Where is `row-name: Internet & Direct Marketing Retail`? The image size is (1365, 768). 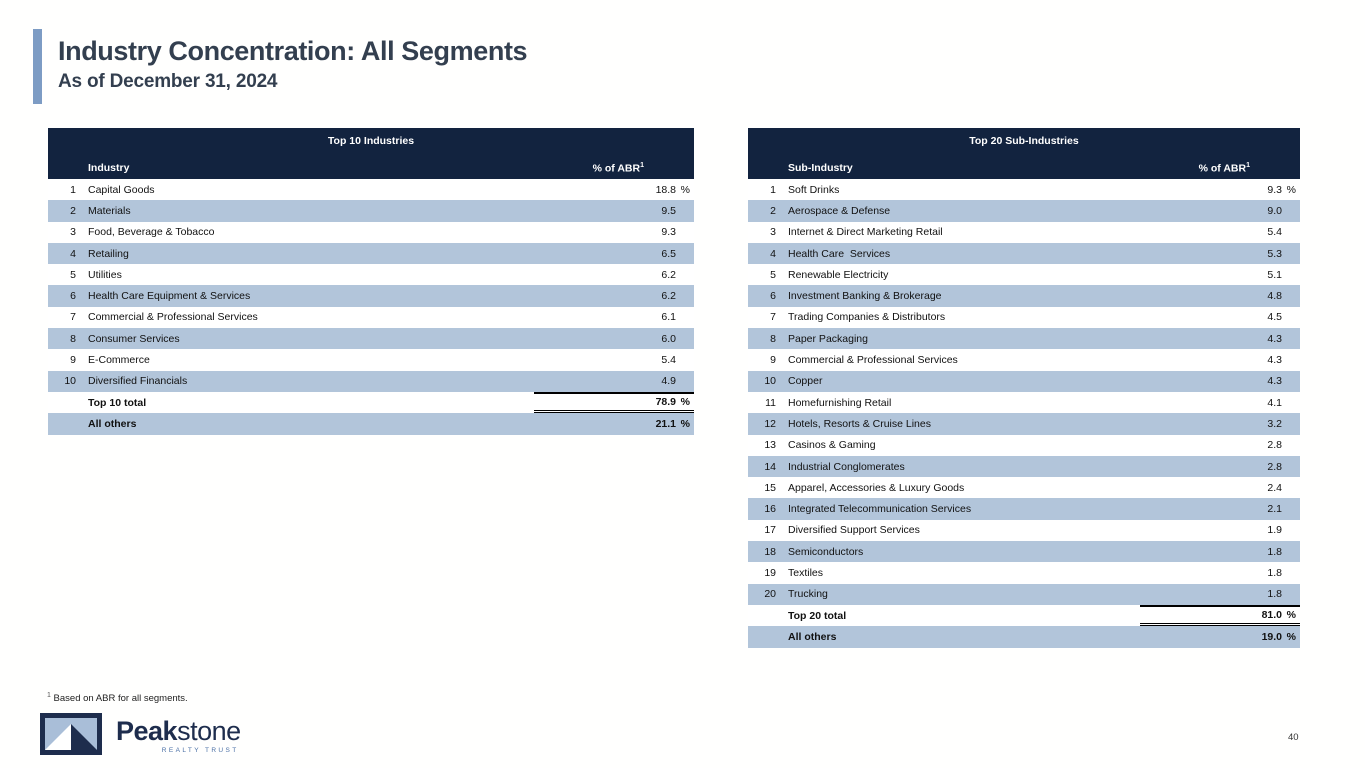
row-name: Internet & Direct Marketing Retail is located at coordinates (865, 232).